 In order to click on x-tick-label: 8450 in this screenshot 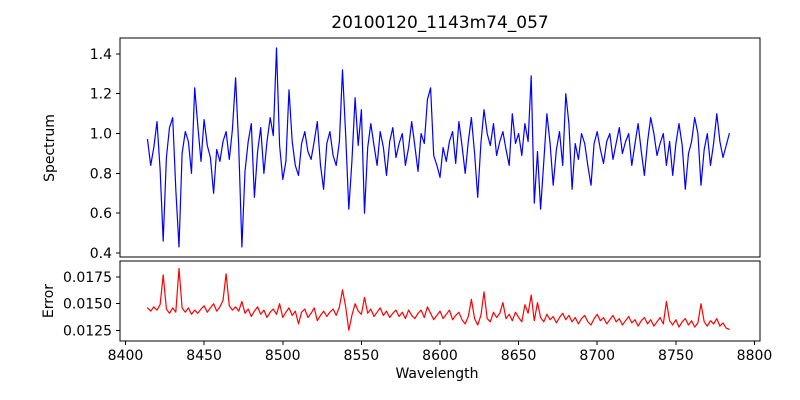, I will do `click(204, 356)`.